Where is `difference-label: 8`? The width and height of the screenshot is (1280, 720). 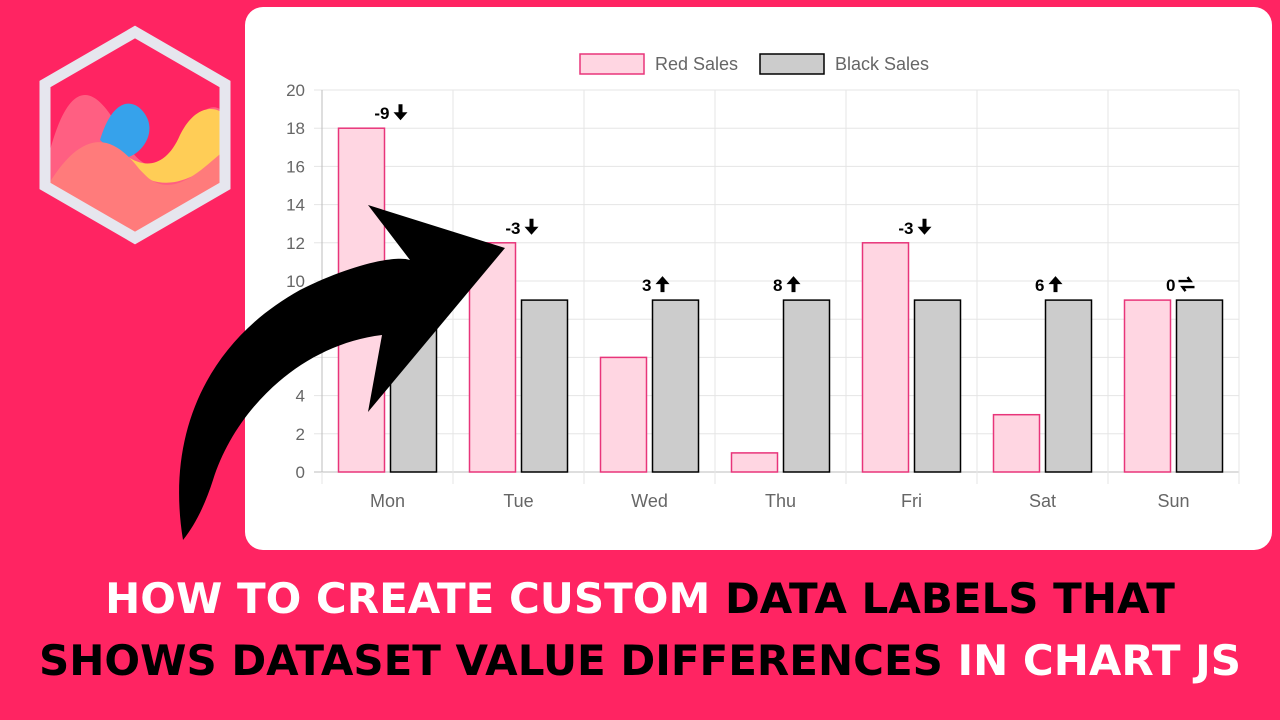
difference-label: 8 is located at coordinates (777, 285).